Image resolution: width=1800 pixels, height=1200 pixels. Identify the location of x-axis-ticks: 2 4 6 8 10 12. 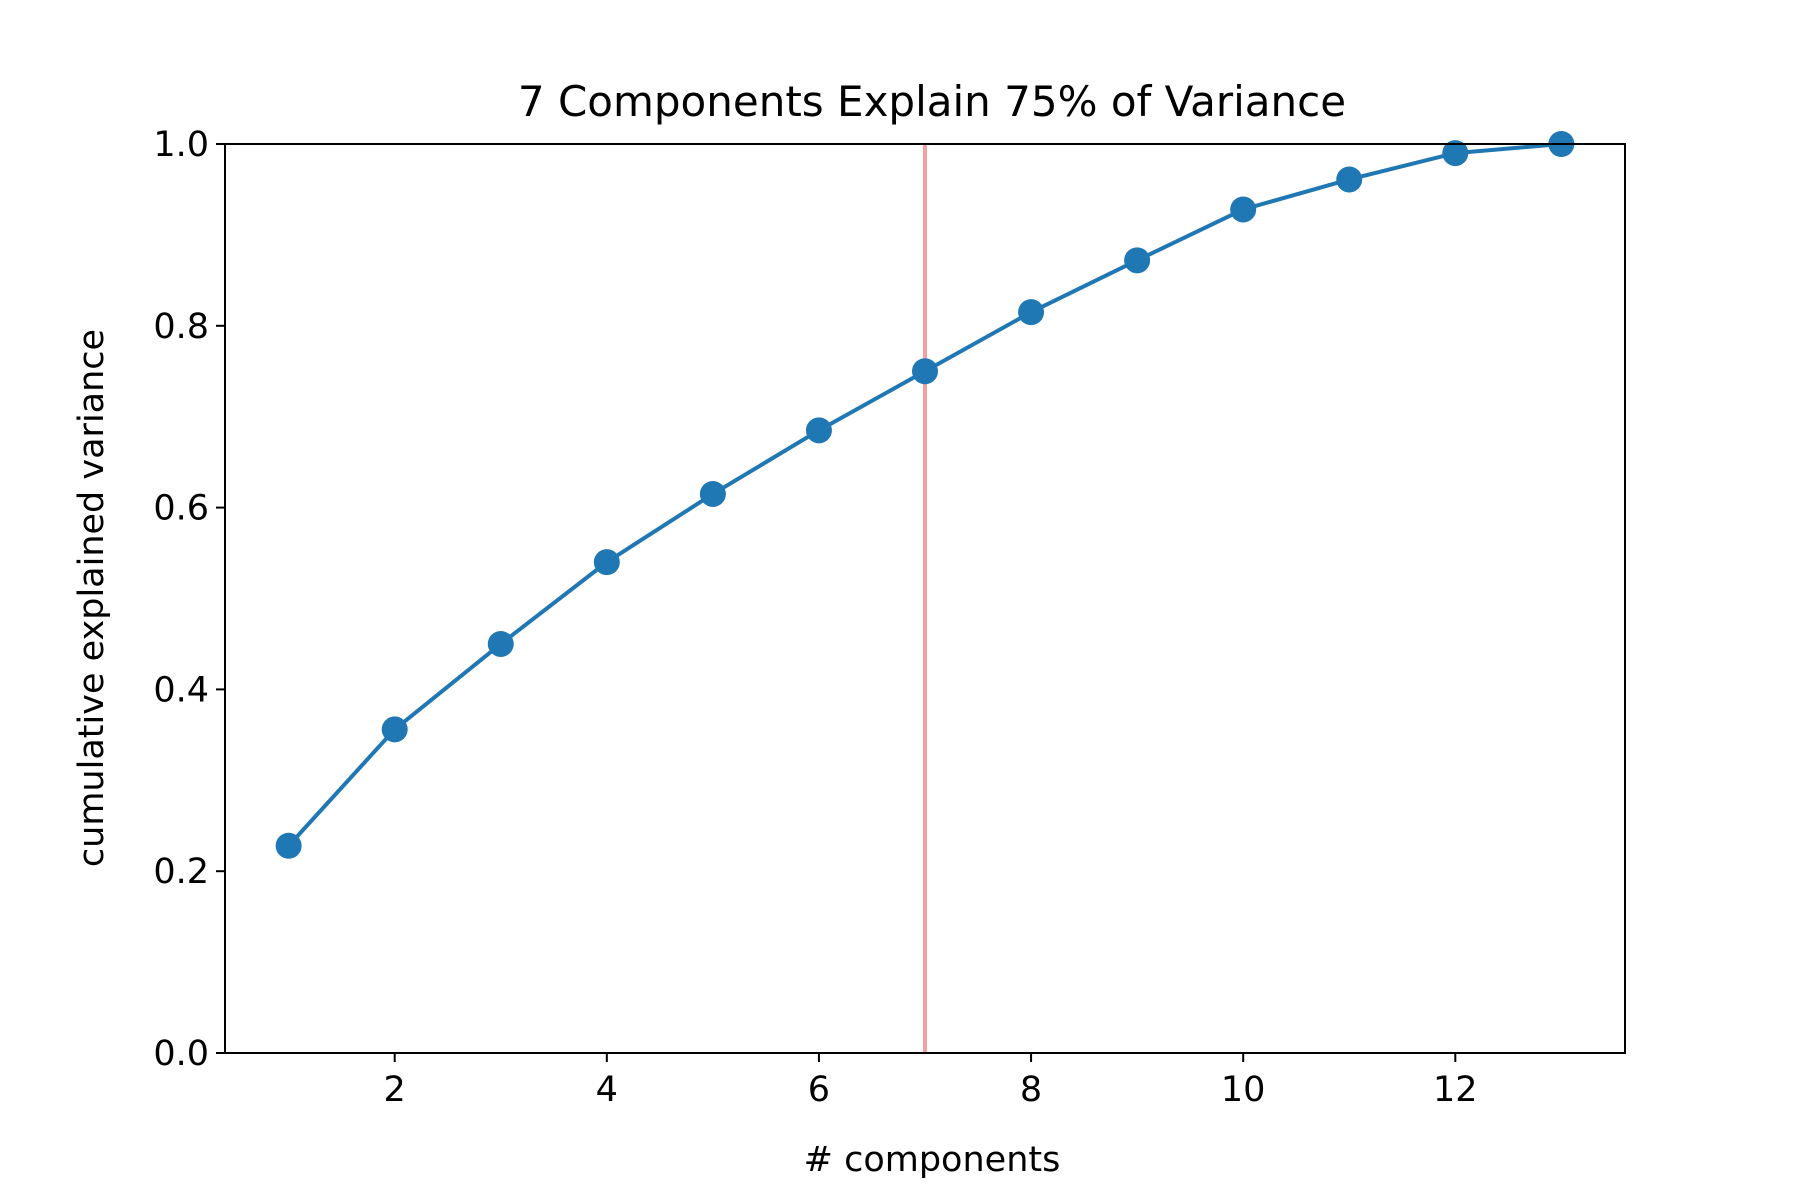
(931, 1081).